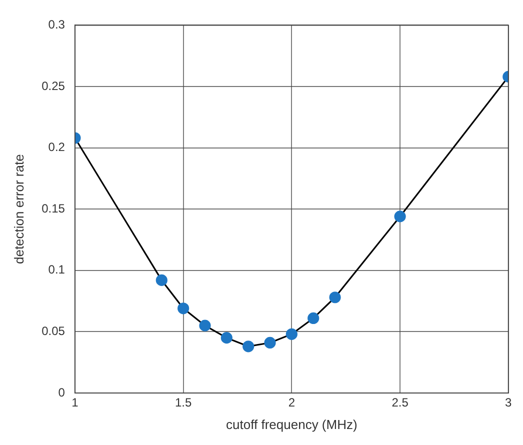 This screenshot has height=445, width=523. Describe the element at coordinates (292, 403) in the screenshot. I see `x-tick-label: 2` at that location.